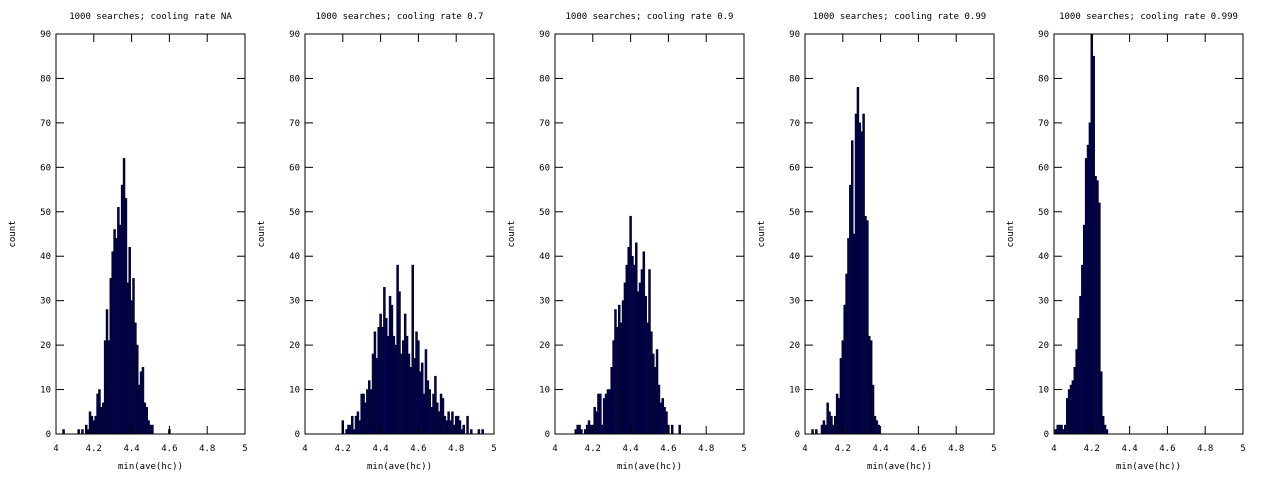 Image resolution: width=1265 pixels, height=490 pixels. I want to click on chart-title: 1000 searches; cooling rate 0.99, so click(899, 17).